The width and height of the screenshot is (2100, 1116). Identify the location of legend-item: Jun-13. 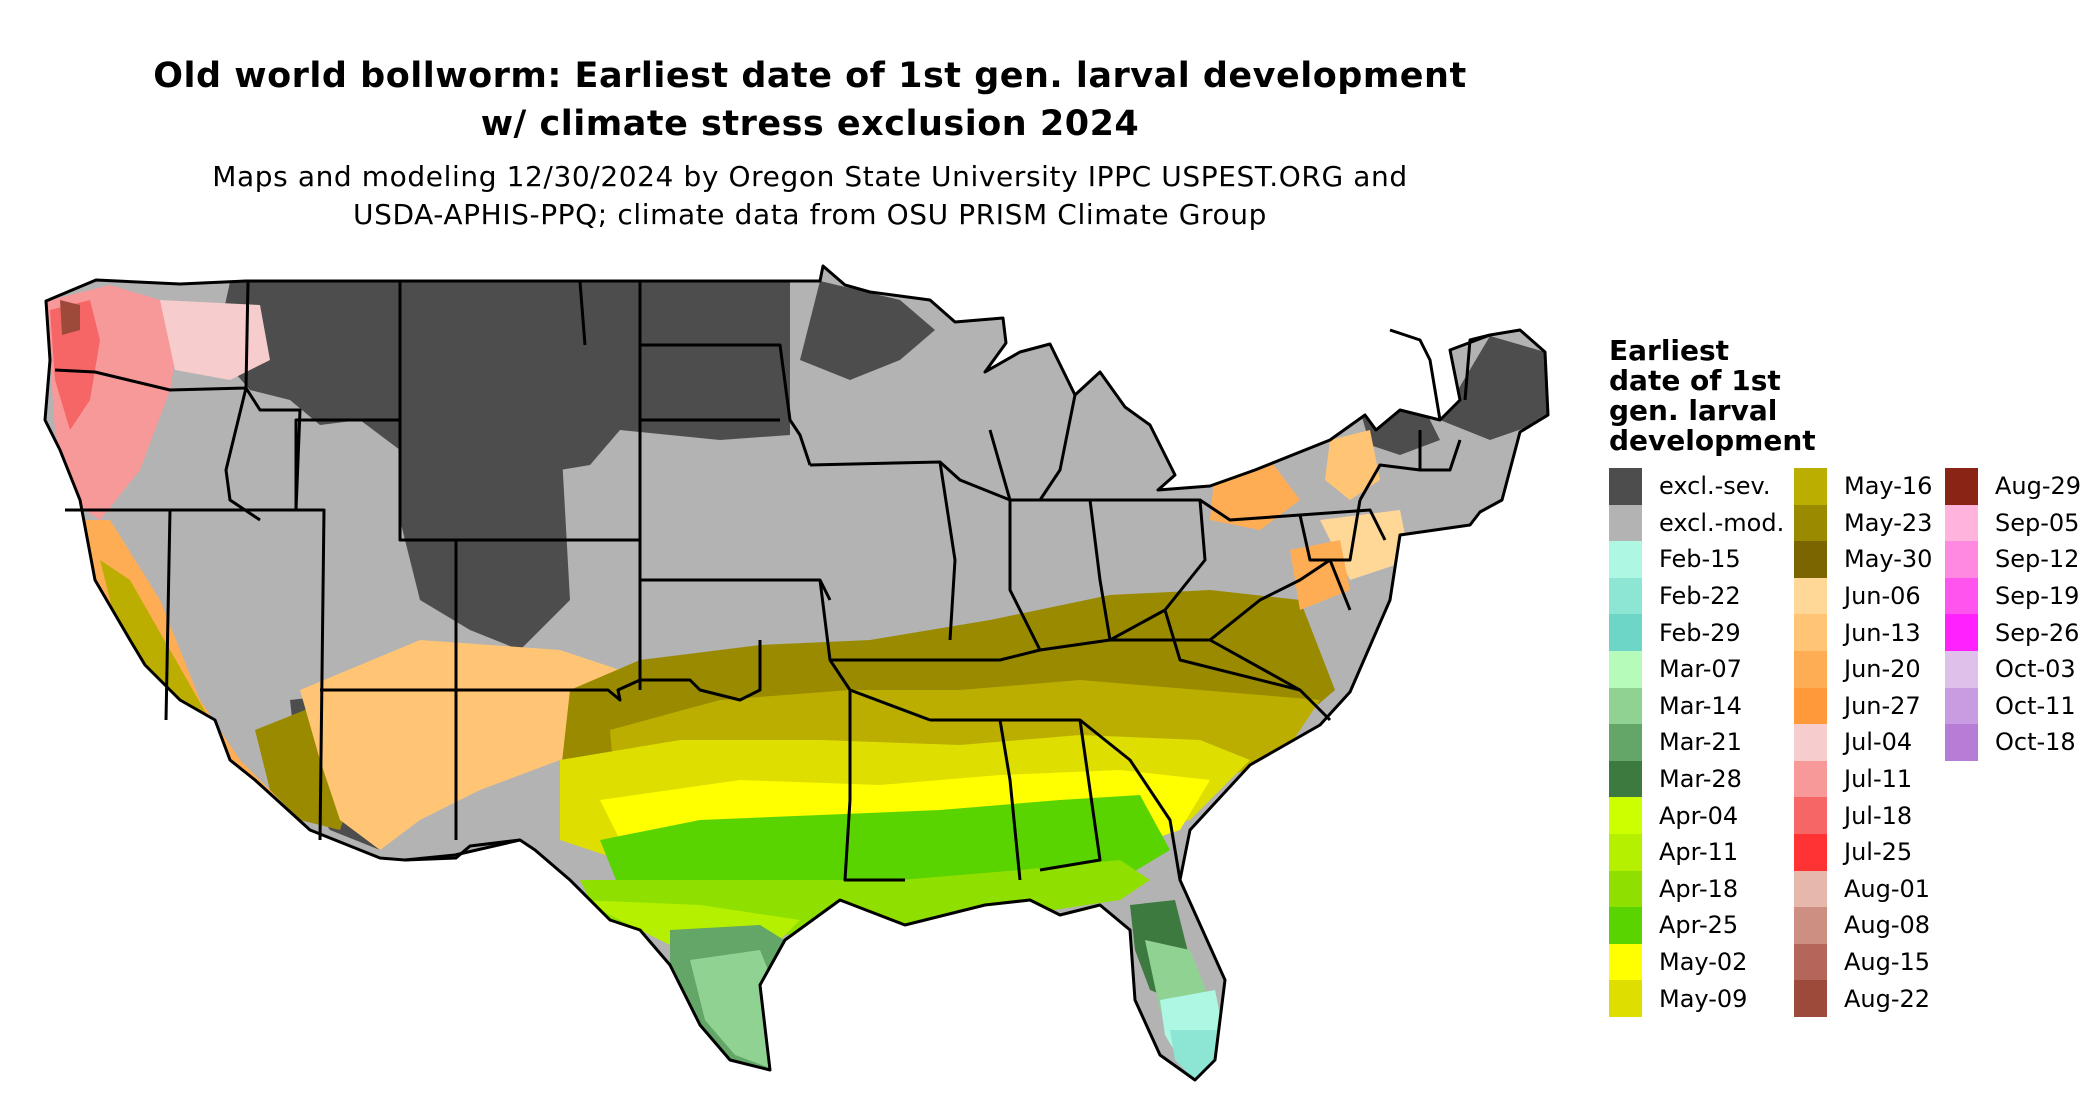
(1863, 632).